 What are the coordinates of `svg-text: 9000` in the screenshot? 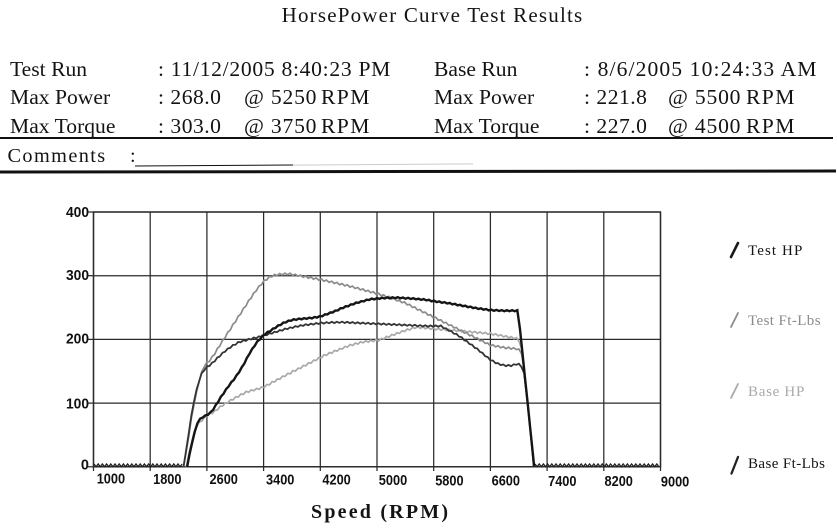 It's located at (675, 483).